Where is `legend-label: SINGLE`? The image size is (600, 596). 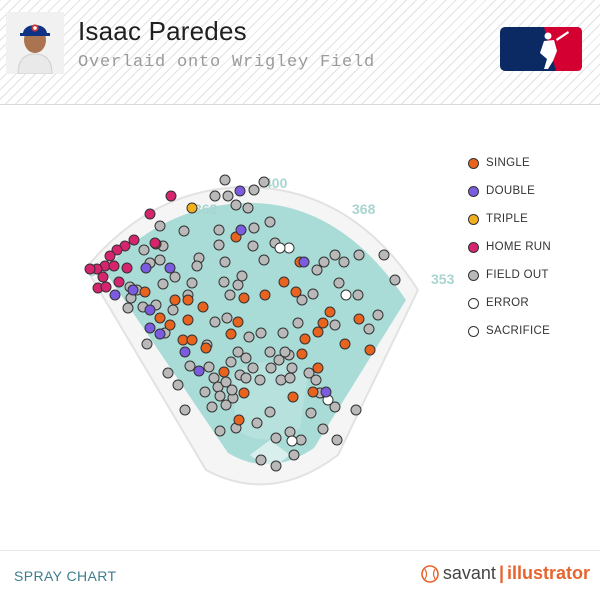
legend-label: SINGLE is located at coordinates (508, 163).